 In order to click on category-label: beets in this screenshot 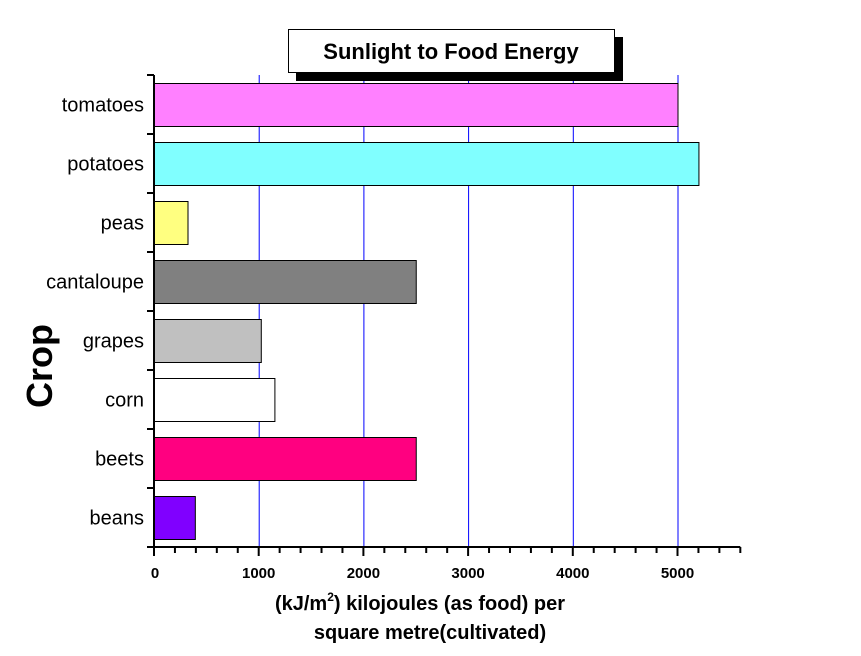, I will do `click(119, 460)`.